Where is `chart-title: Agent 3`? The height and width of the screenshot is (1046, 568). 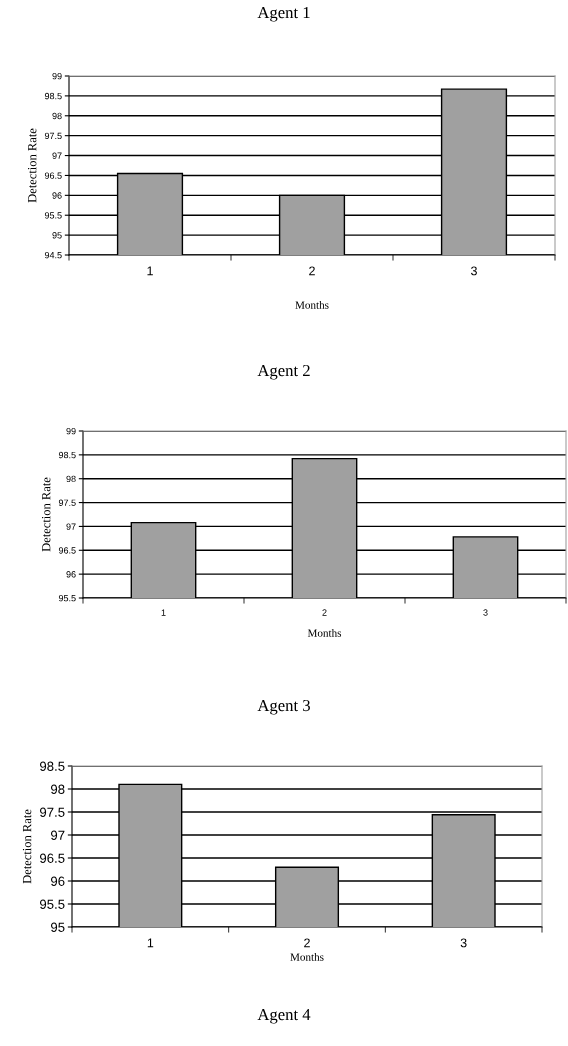 chart-title: Agent 3 is located at coordinates (283, 707).